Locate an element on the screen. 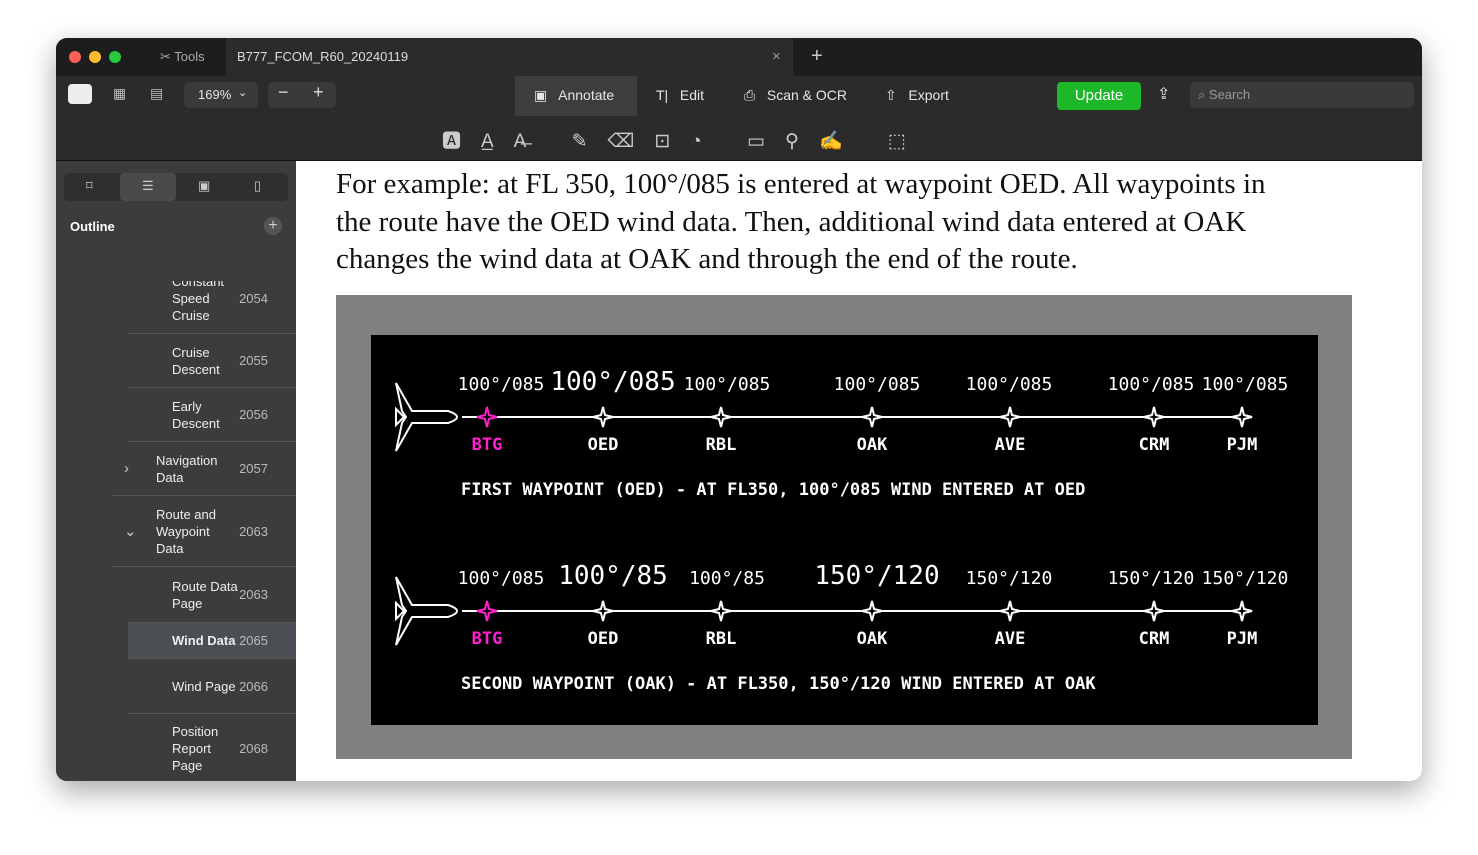 This screenshot has height=855, width=1478. export-button: ⇧ Export is located at coordinates (917, 95).